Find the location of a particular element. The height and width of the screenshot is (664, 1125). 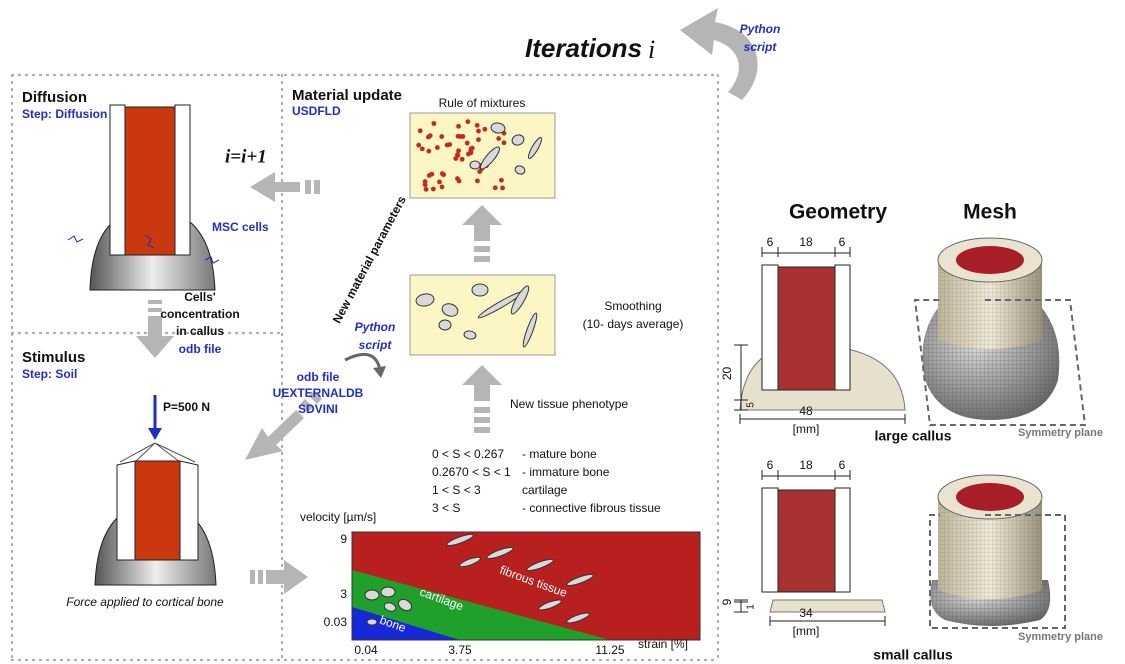

transfer-text: Cells' is located at coordinates (200, 297).